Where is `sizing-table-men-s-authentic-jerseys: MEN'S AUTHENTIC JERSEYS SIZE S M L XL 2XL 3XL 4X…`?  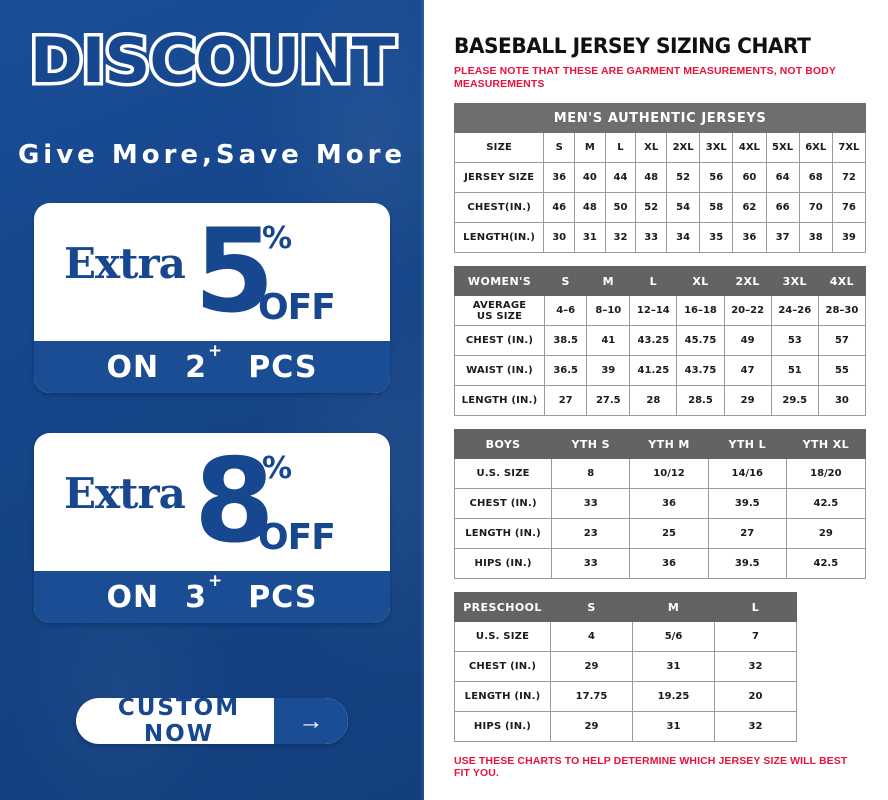
sizing-table-men-s-authentic-jerseys: MEN'S AUTHENTIC JERSEYS SIZE S M L XL 2XL 3XL 4X… is located at coordinates (660, 178).